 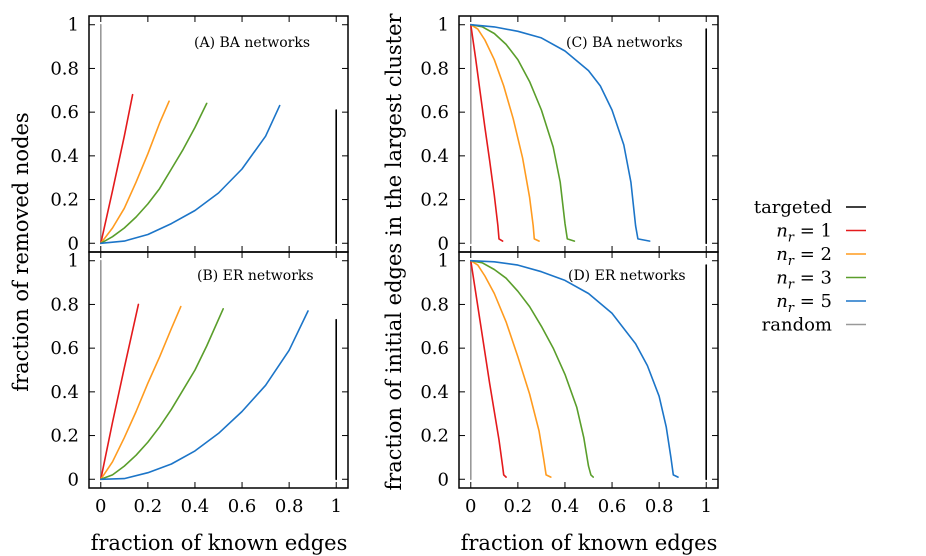 I want to click on legend-item-nr3: nr = 3, so click(x=821, y=280).